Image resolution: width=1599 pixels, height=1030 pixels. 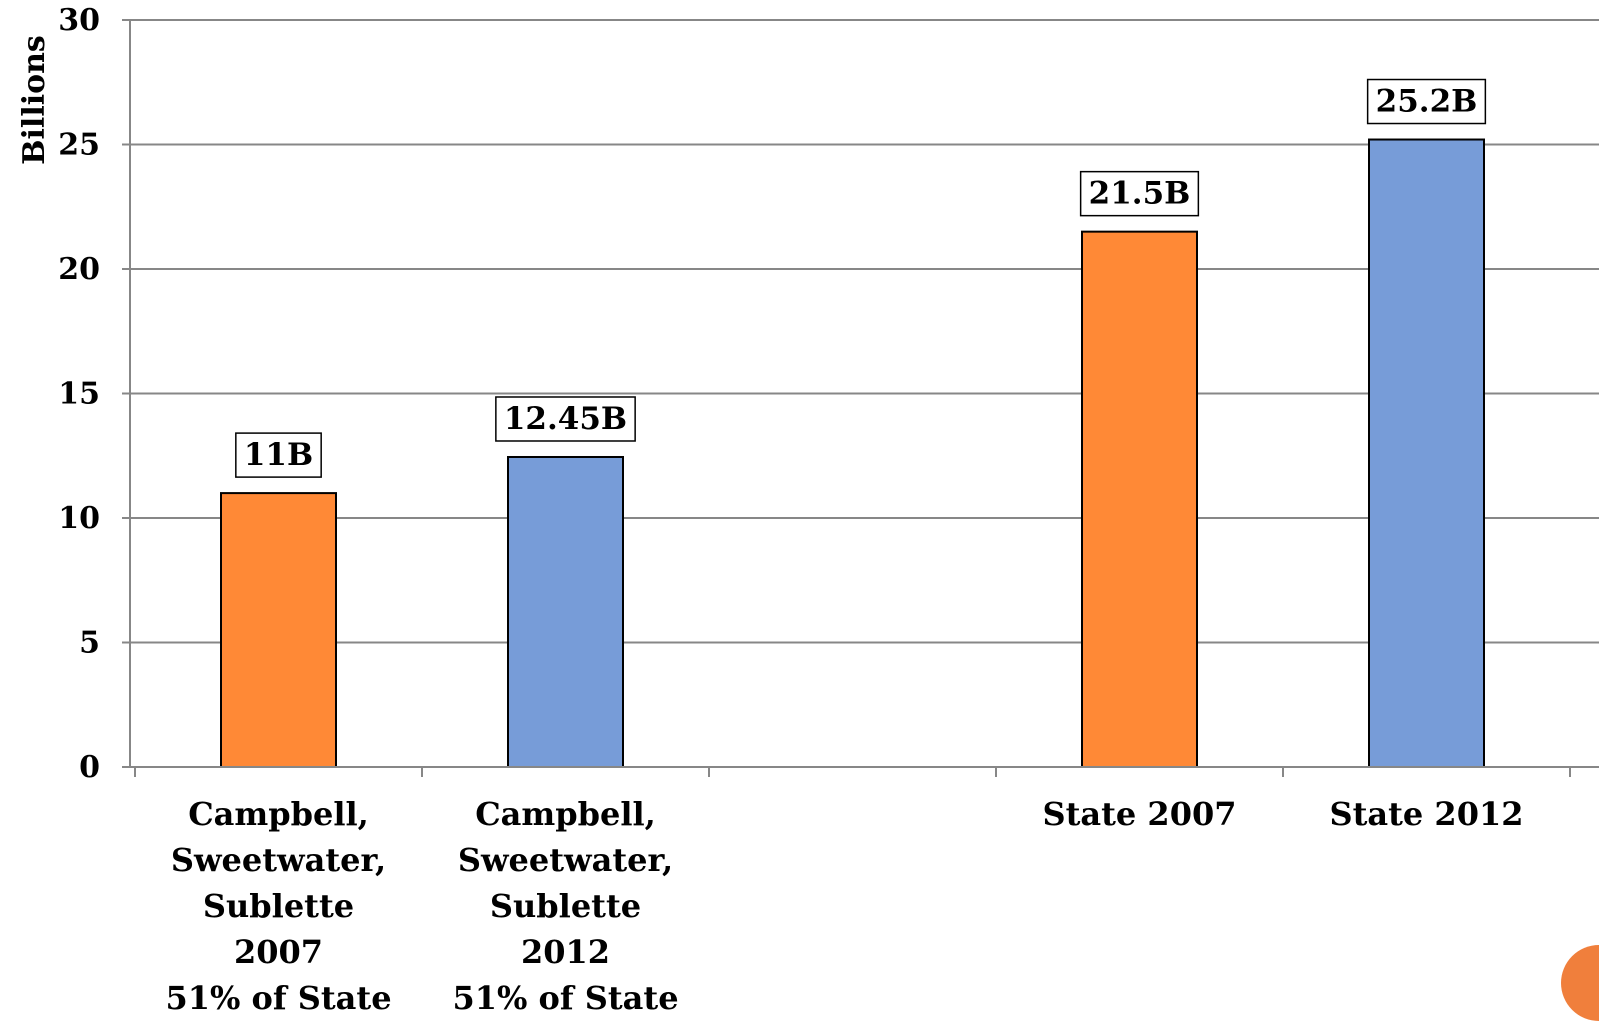 What do you see at coordinates (79, 20) in the screenshot?
I see `y-tick-label: 30` at bounding box center [79, 20].